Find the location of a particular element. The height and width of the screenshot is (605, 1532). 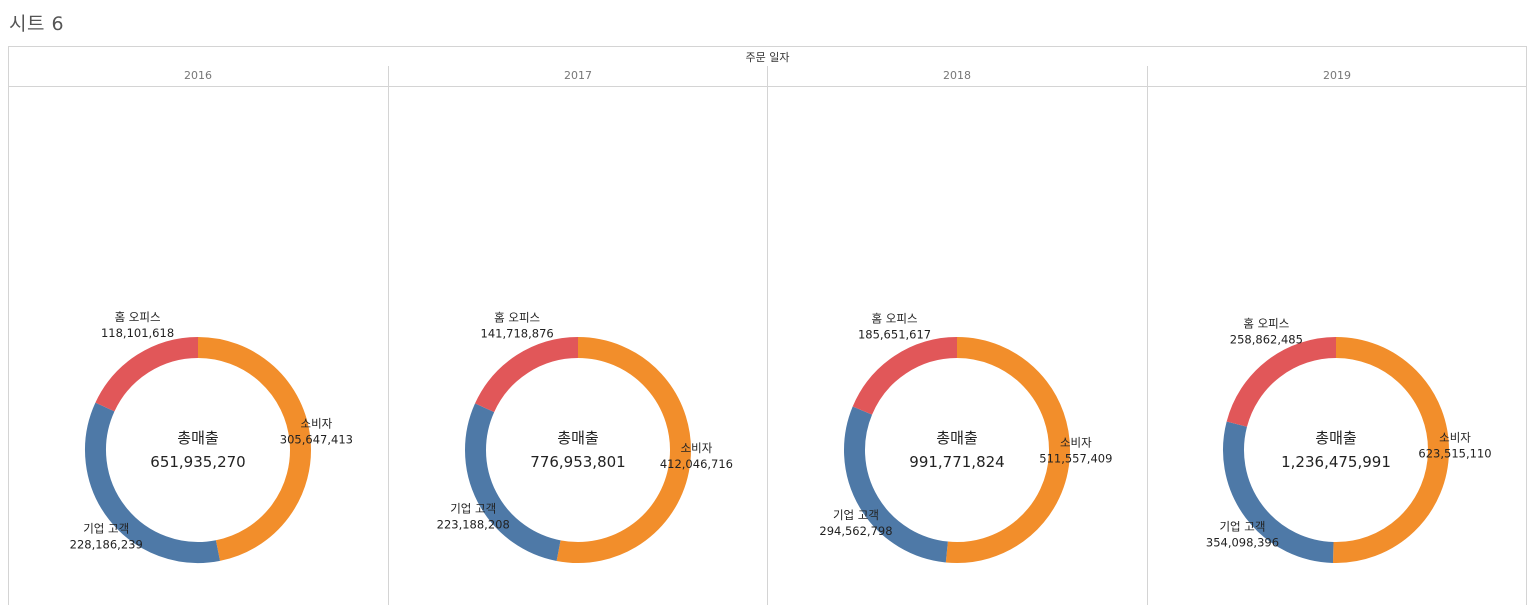

slice-label-value: 141,718,876 is located at coordinates (517, 333).